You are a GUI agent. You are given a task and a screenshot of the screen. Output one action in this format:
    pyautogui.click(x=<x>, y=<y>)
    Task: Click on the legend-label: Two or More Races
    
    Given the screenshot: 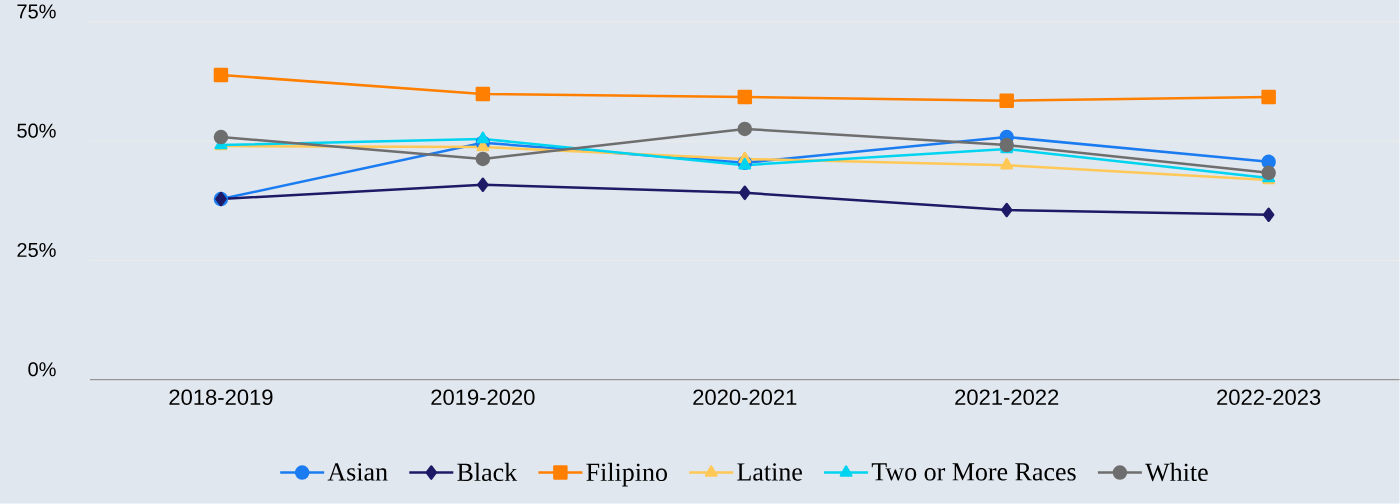 What is the action you would take?
    pyautogui.click(x=973, y=472)
    